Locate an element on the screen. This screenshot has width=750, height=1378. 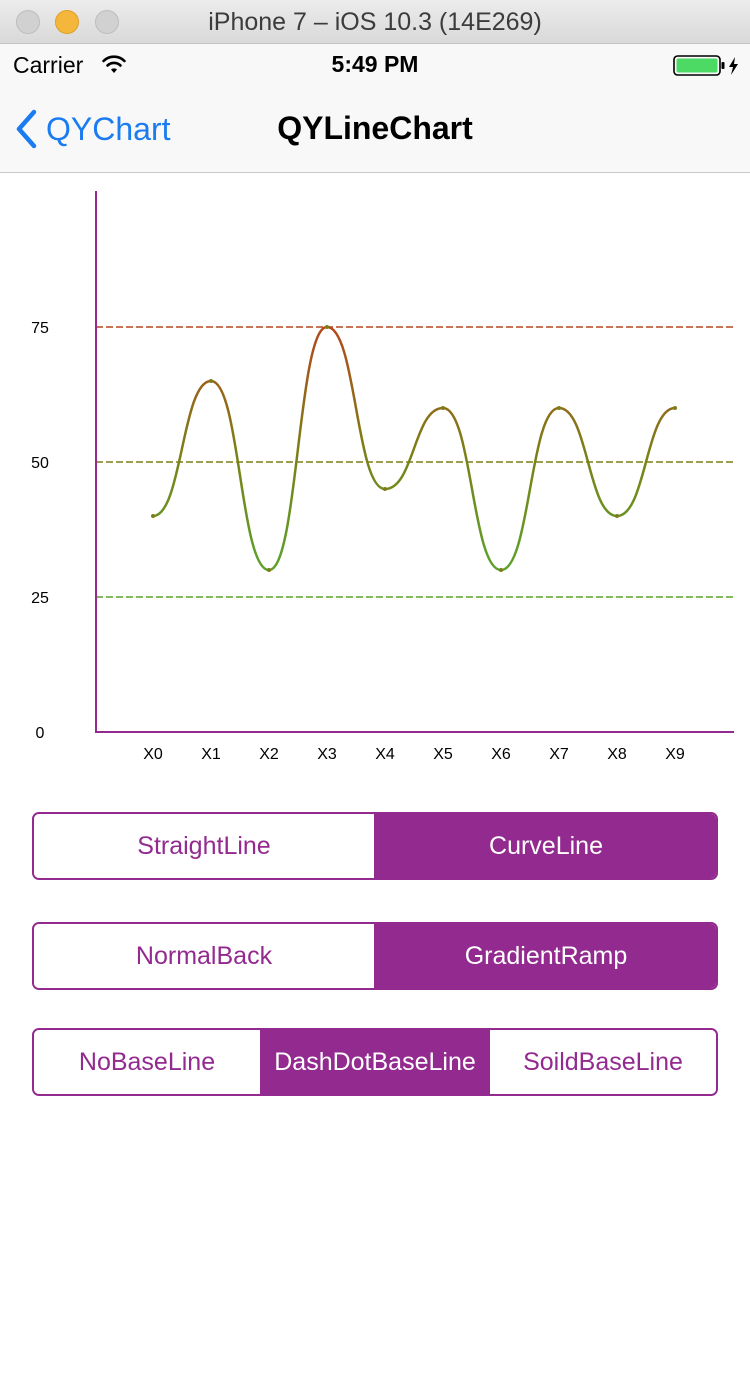
data-point-X1 is located at coordinates (211, 381).